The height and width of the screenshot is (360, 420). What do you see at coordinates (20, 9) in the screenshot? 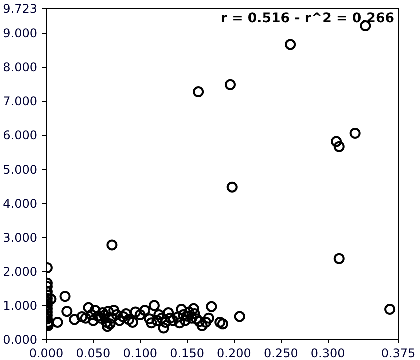
I see `y-tick-label: 9.723` at bounding box center [20, 9].